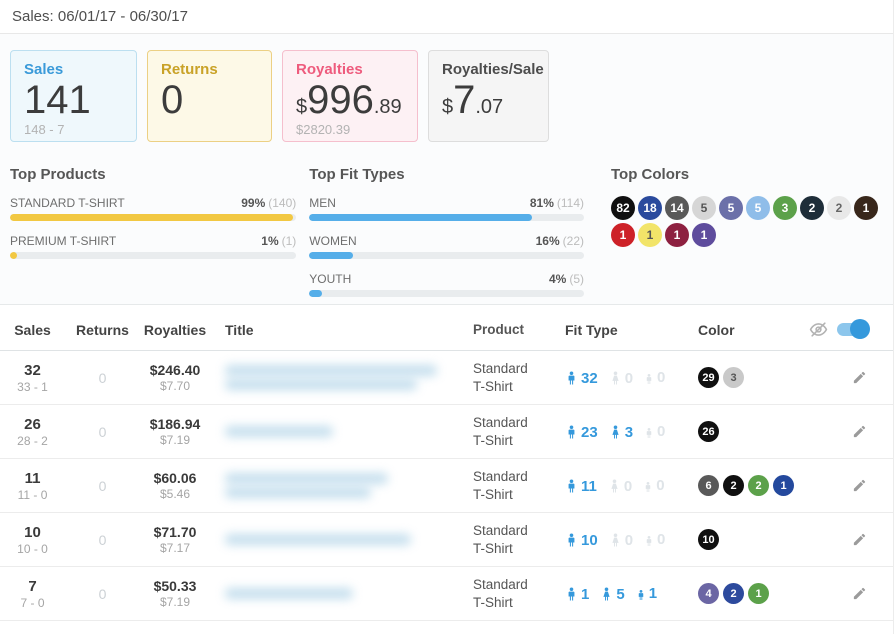 The height and width of the screenshot is (634, 894). I want to click on color-chip: 18, so click(650, 208).